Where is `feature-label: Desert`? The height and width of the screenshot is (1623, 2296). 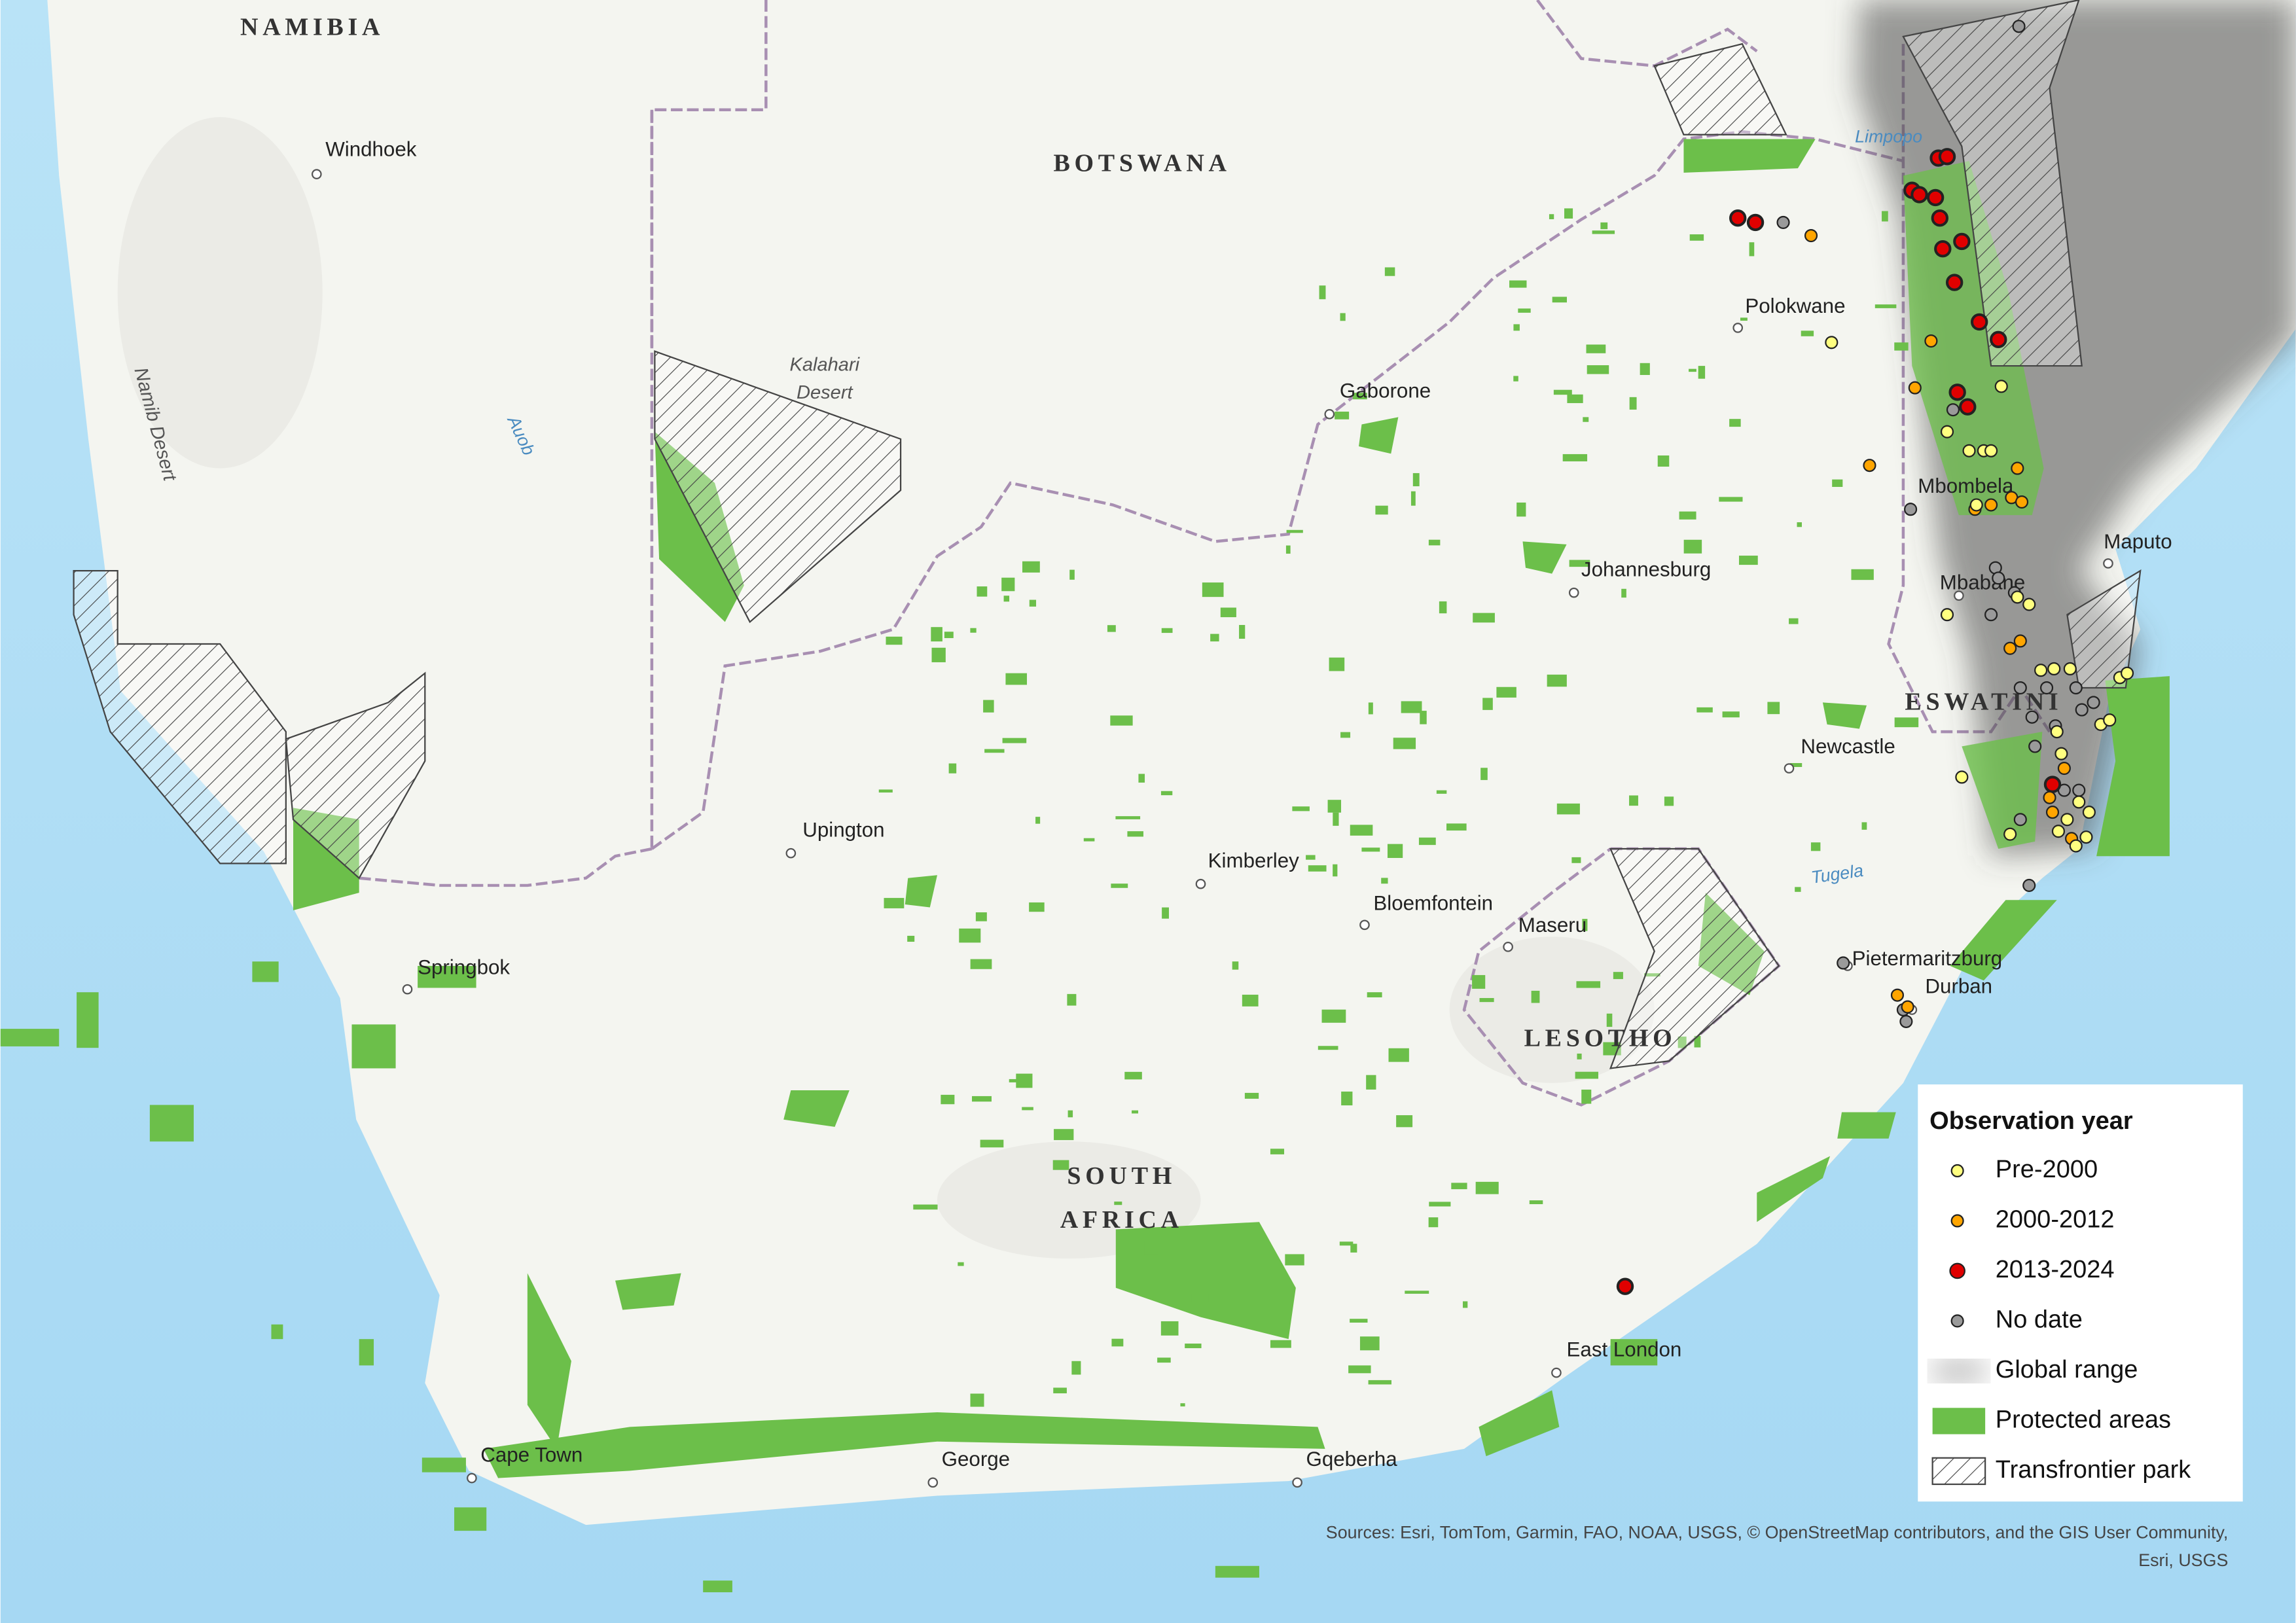 feature-label: Desert is located at coordinates (825, 392).